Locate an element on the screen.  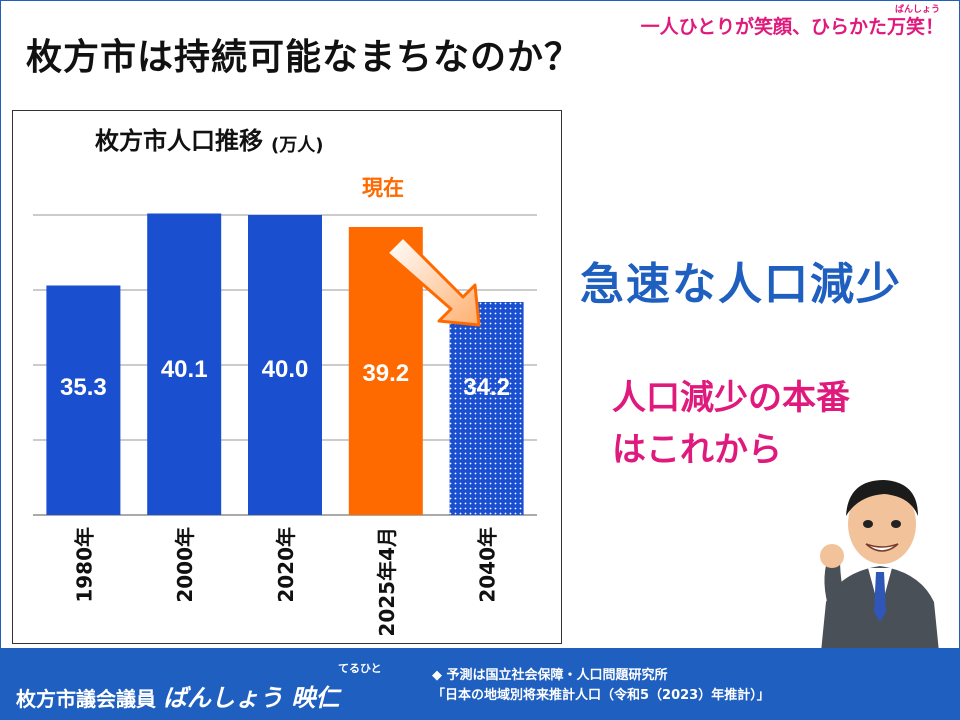
data-label-2: 40.0 is located at coordinates (285, 369).